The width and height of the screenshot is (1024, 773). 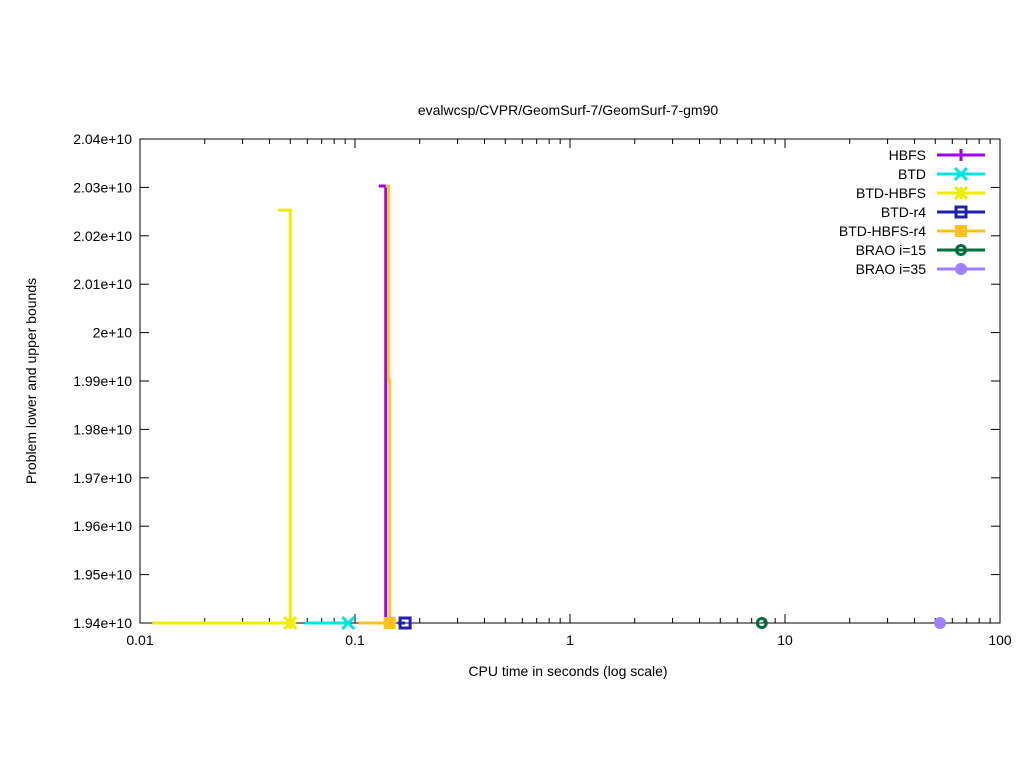 What do you see at coordinates (567, 671) in the screenshot?
I see `x-axis-label: CPU time in seconds (log scale)` at bounding box center [567, 671].